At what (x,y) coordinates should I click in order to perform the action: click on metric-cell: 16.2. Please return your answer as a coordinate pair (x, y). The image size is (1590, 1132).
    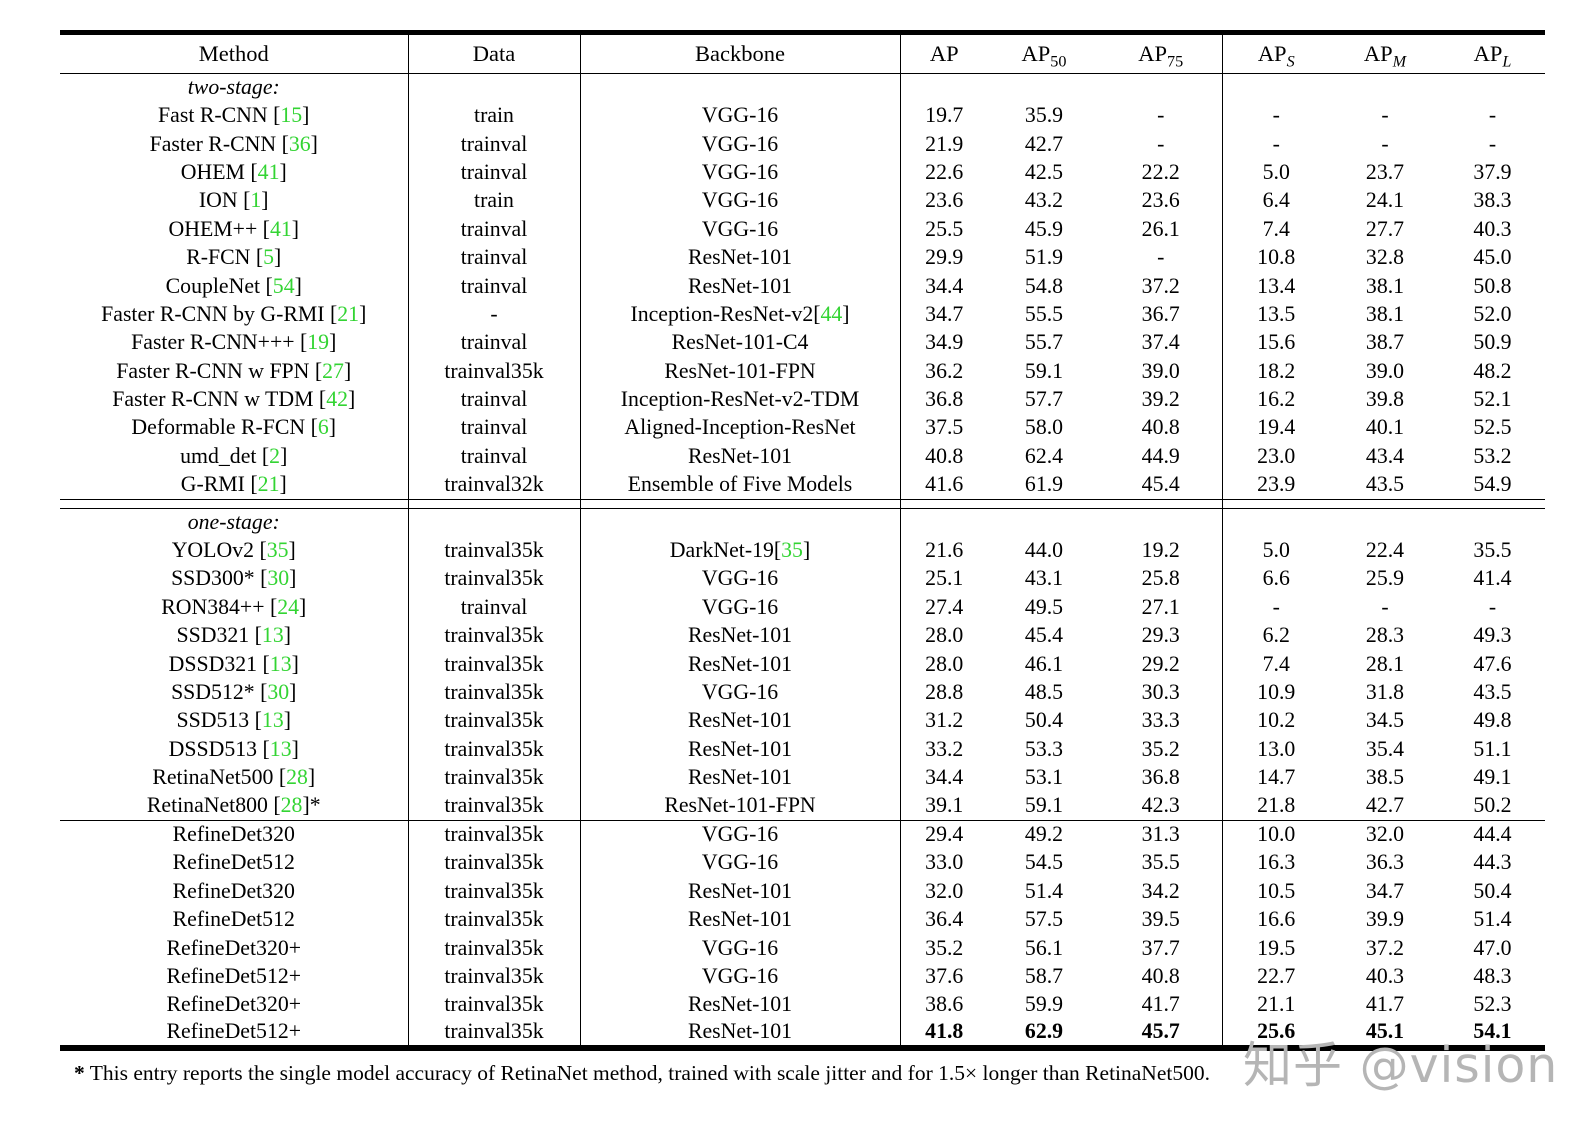
    Looking at the image, I should click on (1275, 400).